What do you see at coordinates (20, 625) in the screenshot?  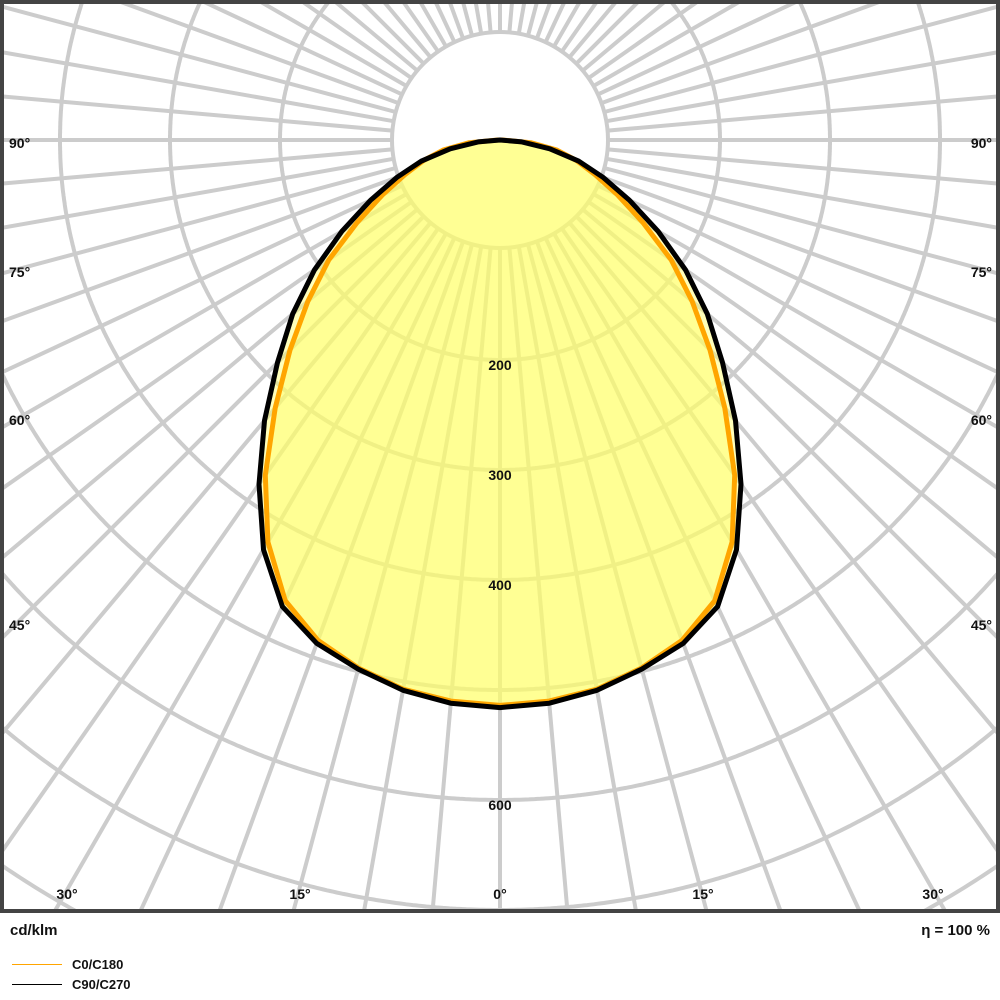 I see `angle-tick-label-left: 45°` at bounding box center [20, 625].